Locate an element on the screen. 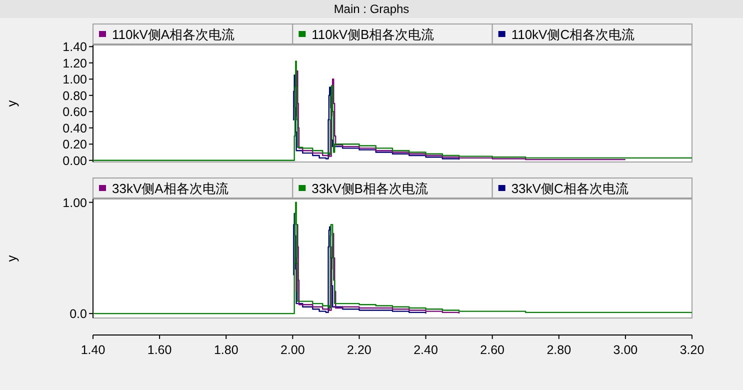 This screenshot has width=743, height=390. y-tick-label: 1.40 is located at coordinates (75, 47).